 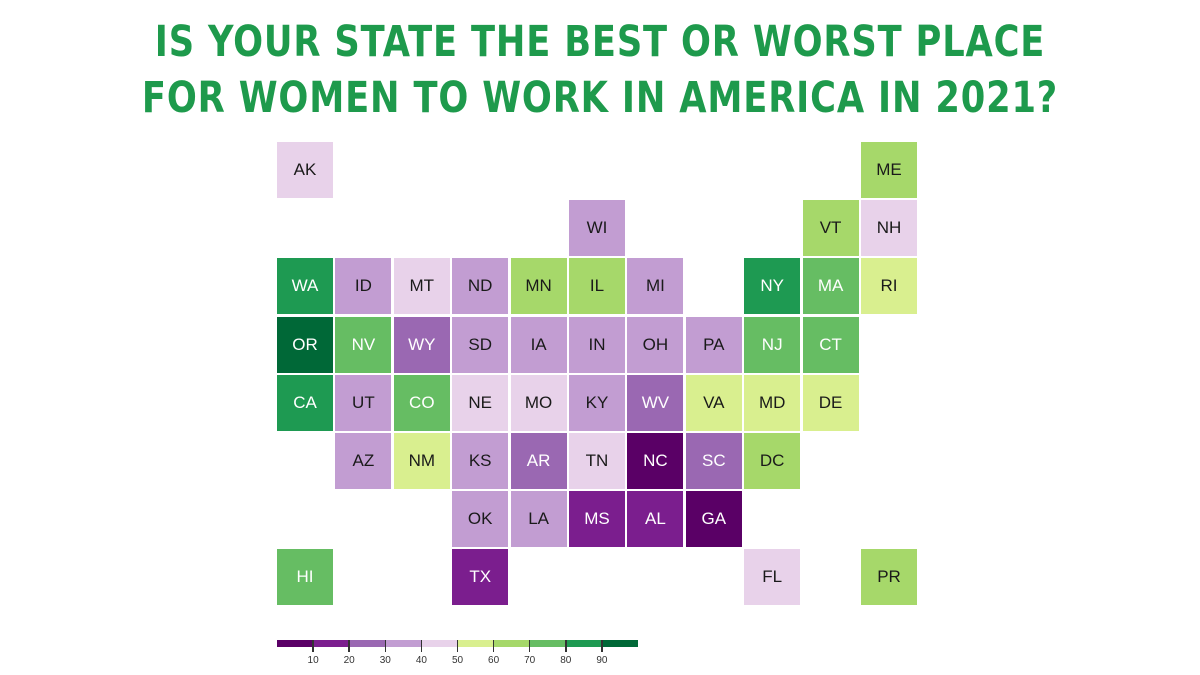 I want to click on state-tile-me: ME, so click(x=889, y=170).